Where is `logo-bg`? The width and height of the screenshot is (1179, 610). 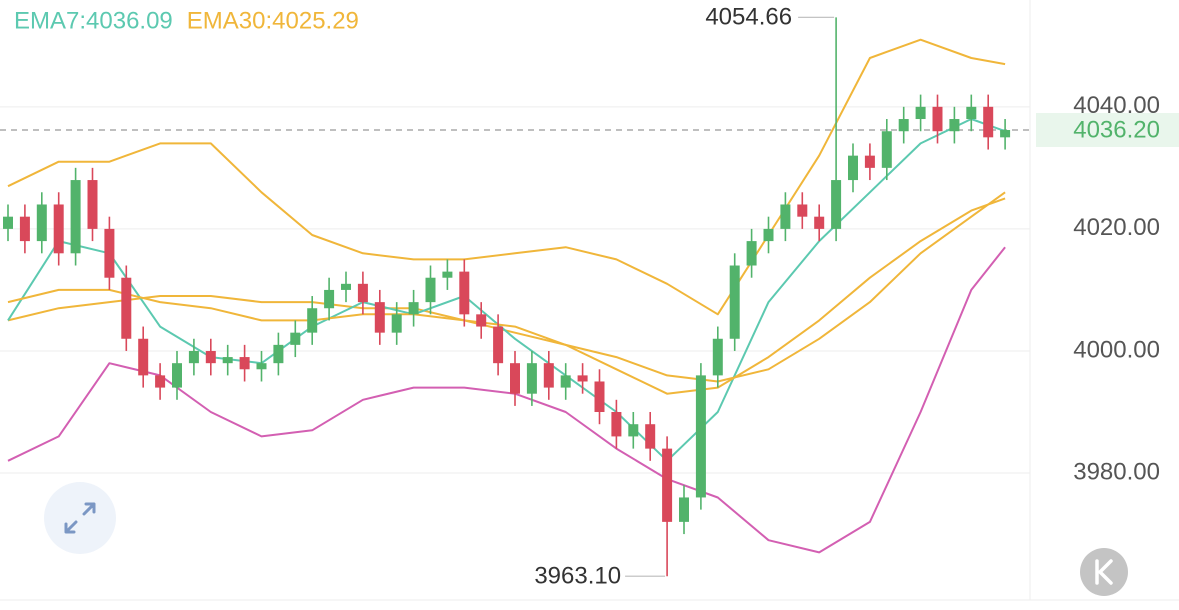 logo-bg is located at coordinates (1104, 572).